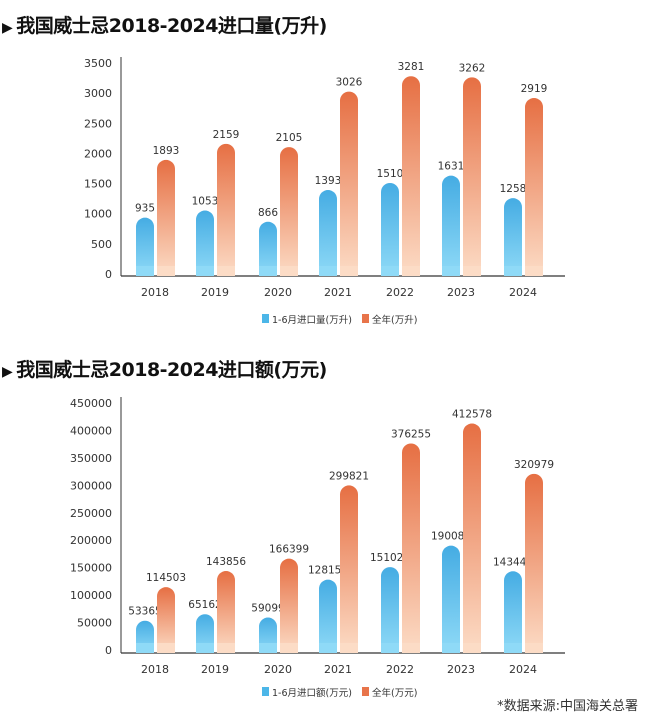 This screenshot has height=727, width=652. Describe the element at coordinates (513, 189) in the screenshot. I see `data-label: 1258` at that location.